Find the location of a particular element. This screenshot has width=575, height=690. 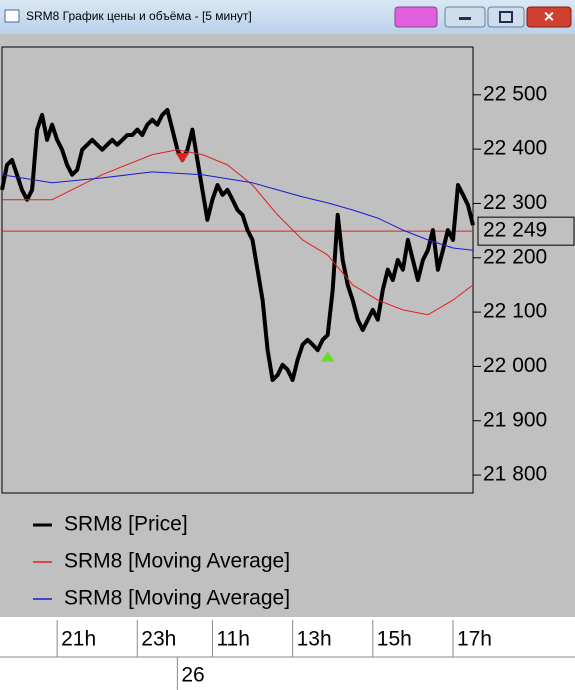

app-icon is located at coordinates (12, 16).